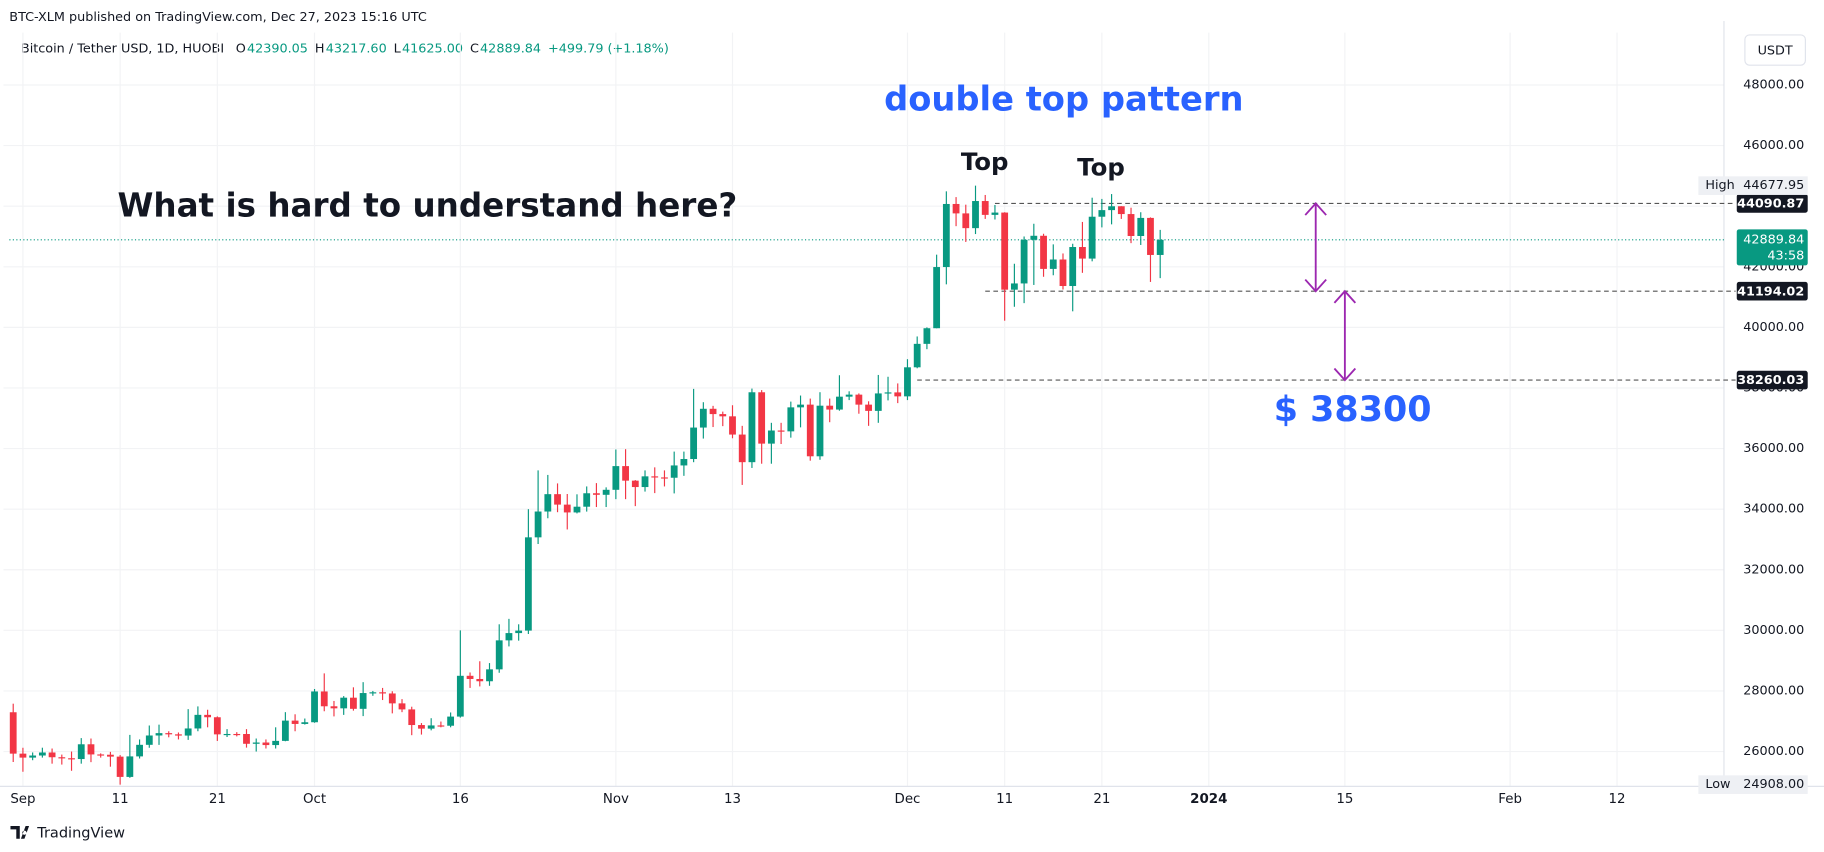 The height and width of the screenshot is (852, 1824). What do you see at coordinates (1004, 799) in the screenshot?
I see `x-tick-label: 11` at bounding box center [1004, 799].